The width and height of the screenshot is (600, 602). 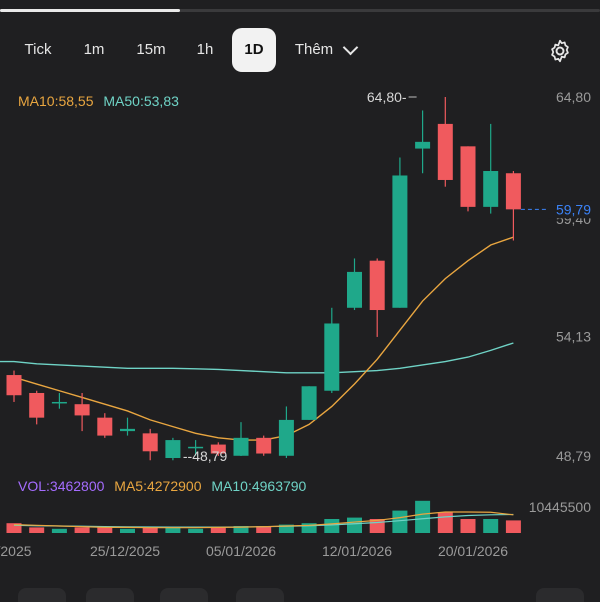 I want to click on tab-tick: Tick, so click(x=38, y=49).